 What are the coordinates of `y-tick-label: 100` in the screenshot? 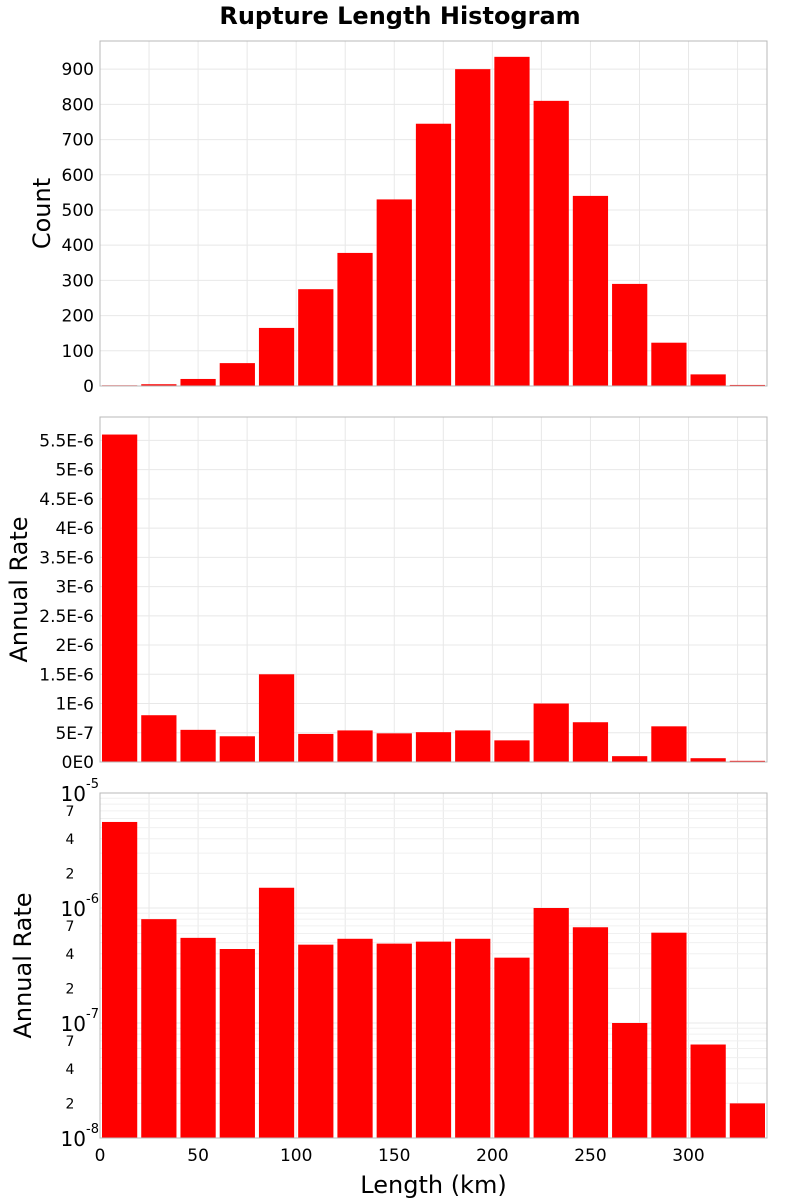 It's located at (78, 352).